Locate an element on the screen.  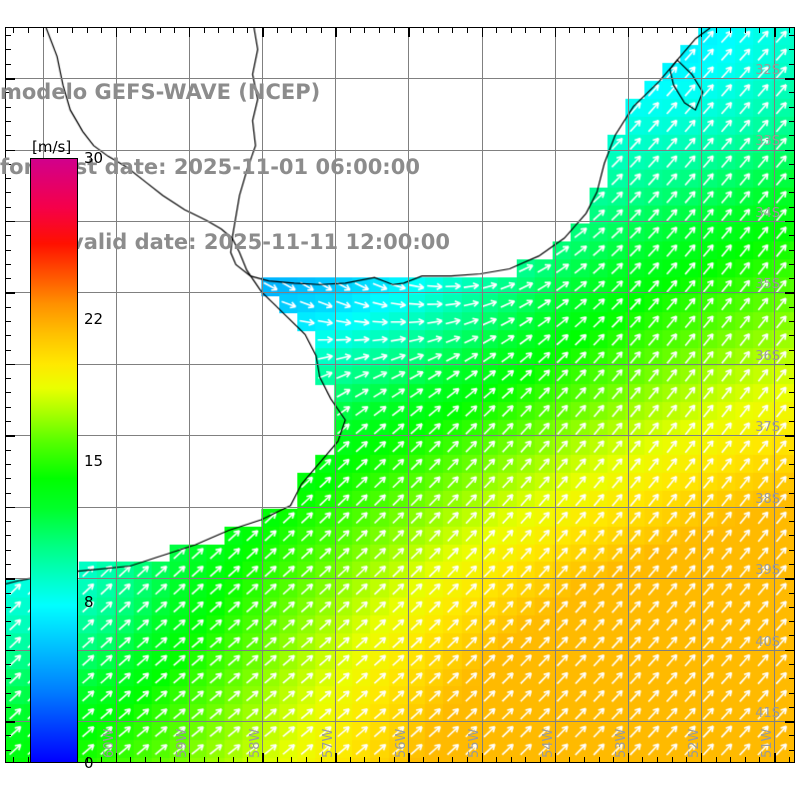
longitude-label: 59W is located at coordinates (182, 743).